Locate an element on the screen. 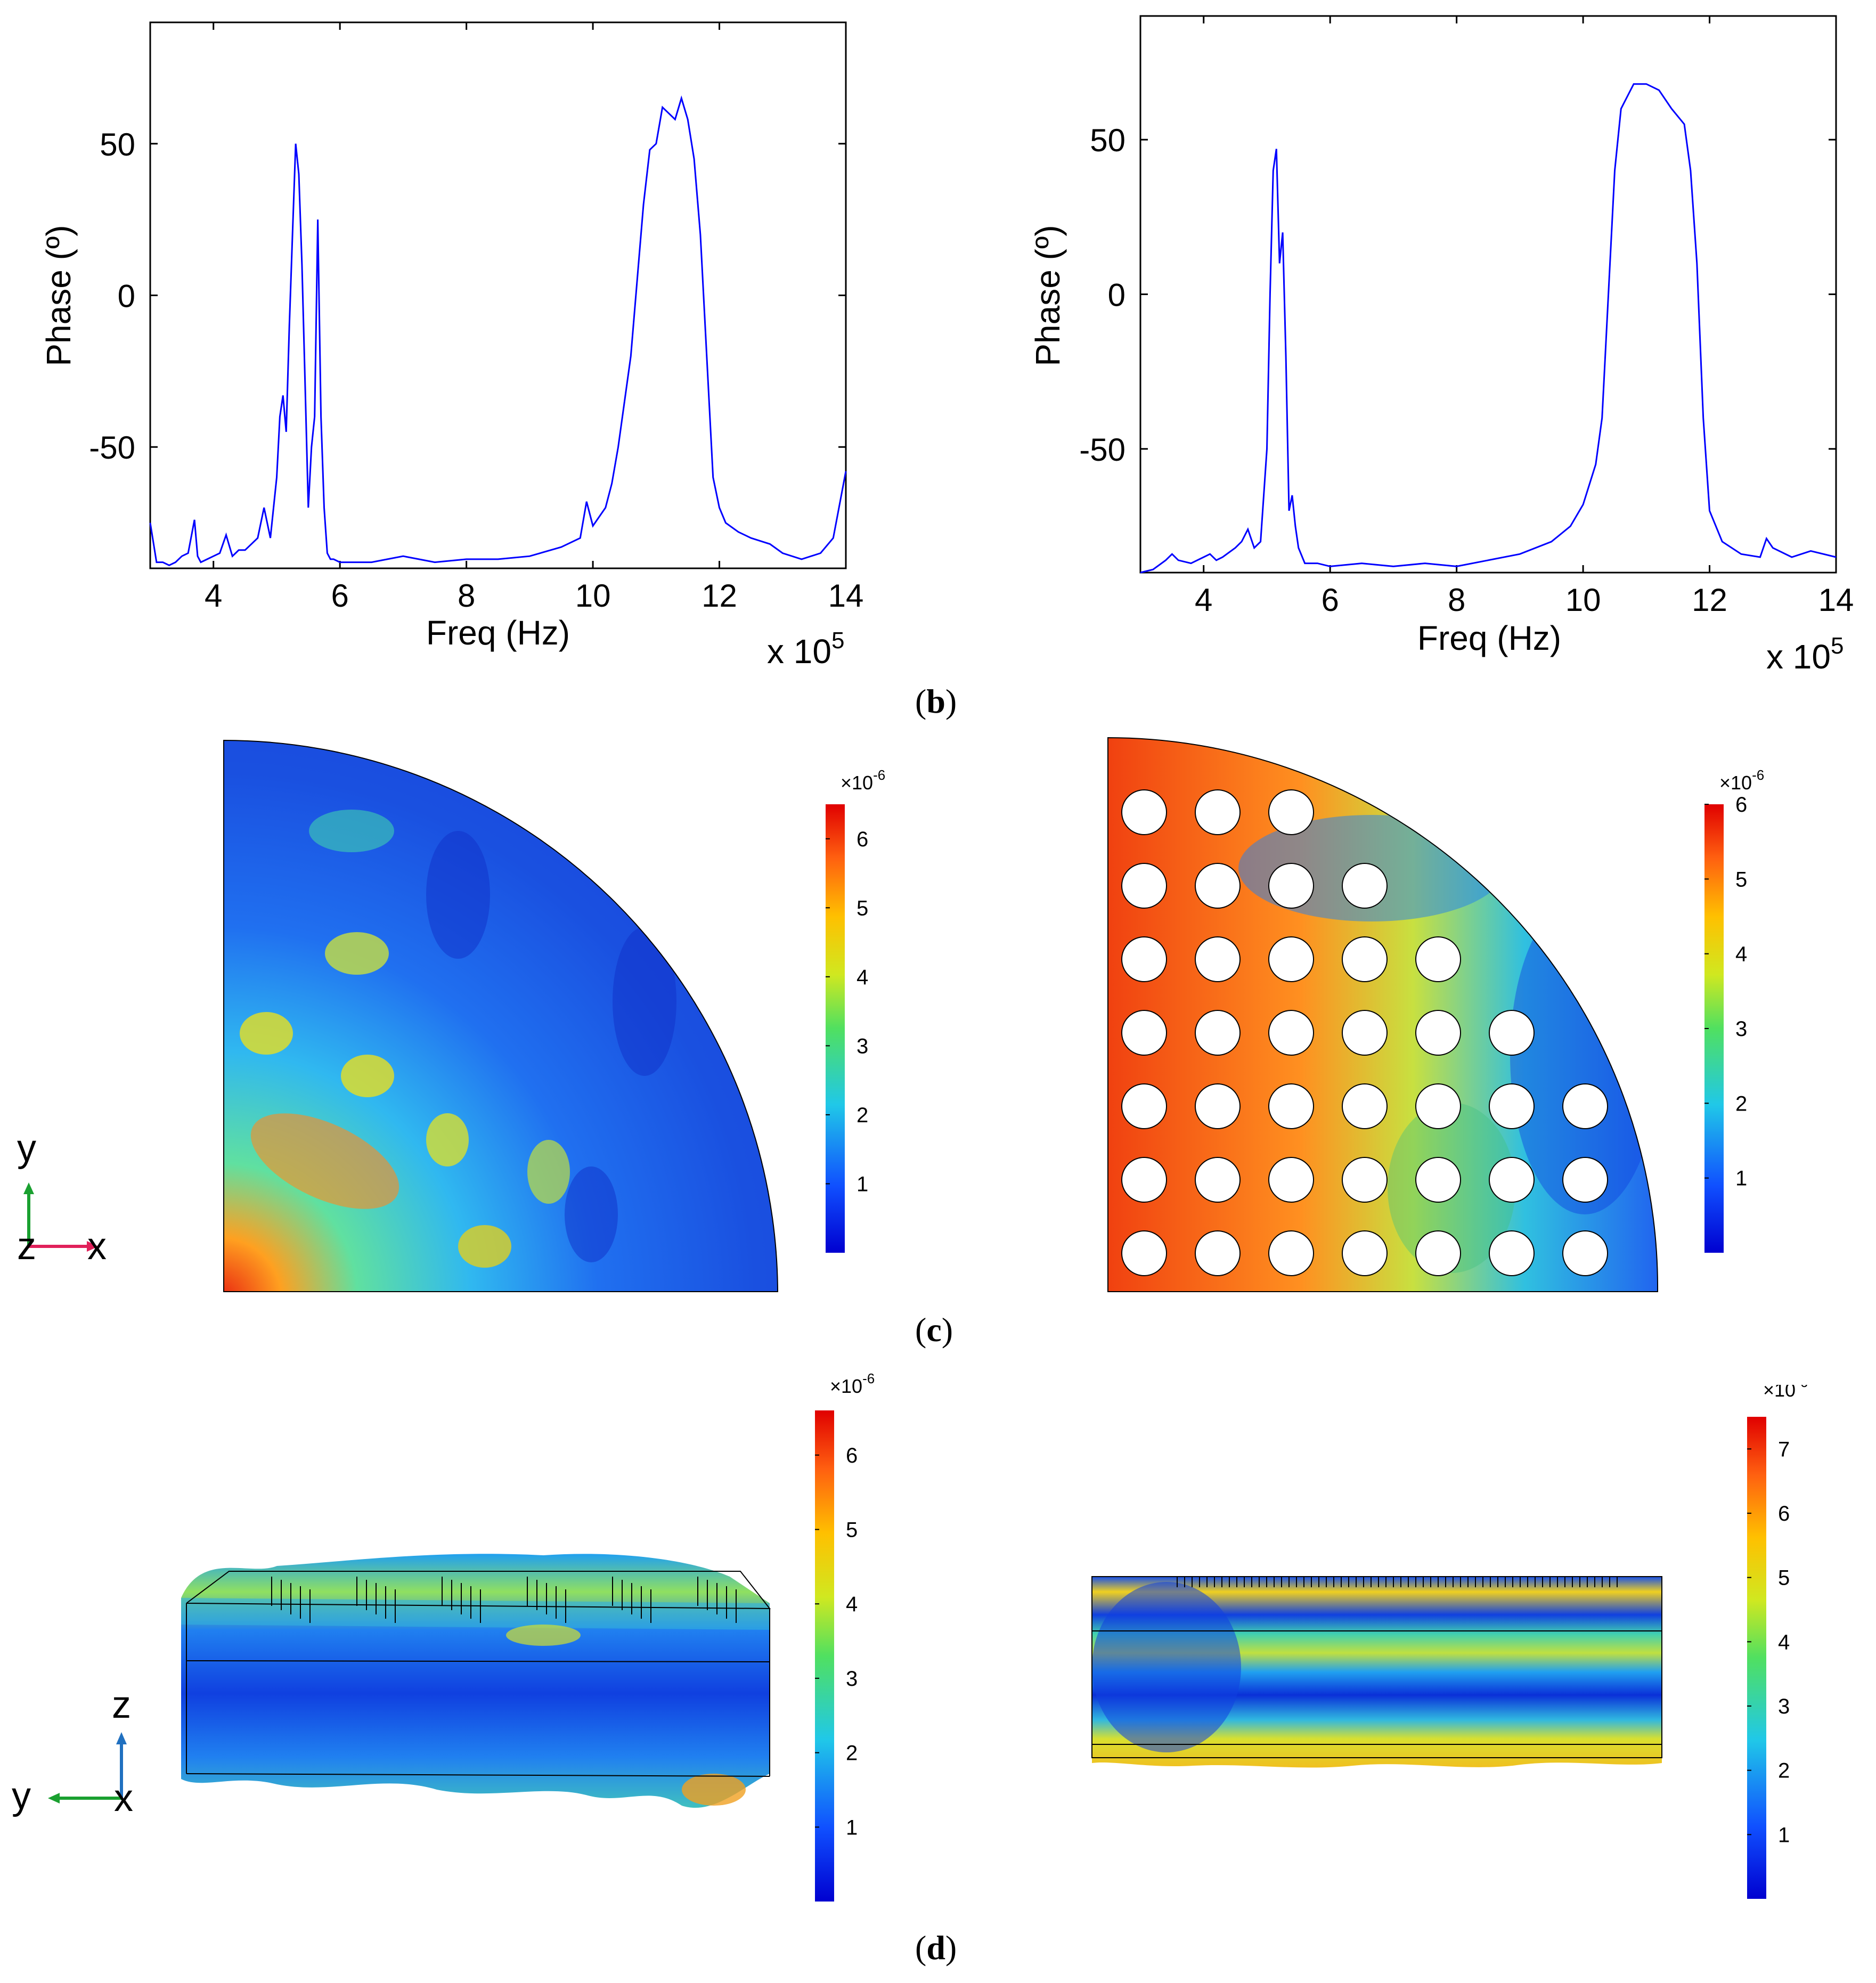 Image resolution: width=1876 pixels, height=1983 pixels. panel-label-b: (b) is located at coordinates (936, 701).